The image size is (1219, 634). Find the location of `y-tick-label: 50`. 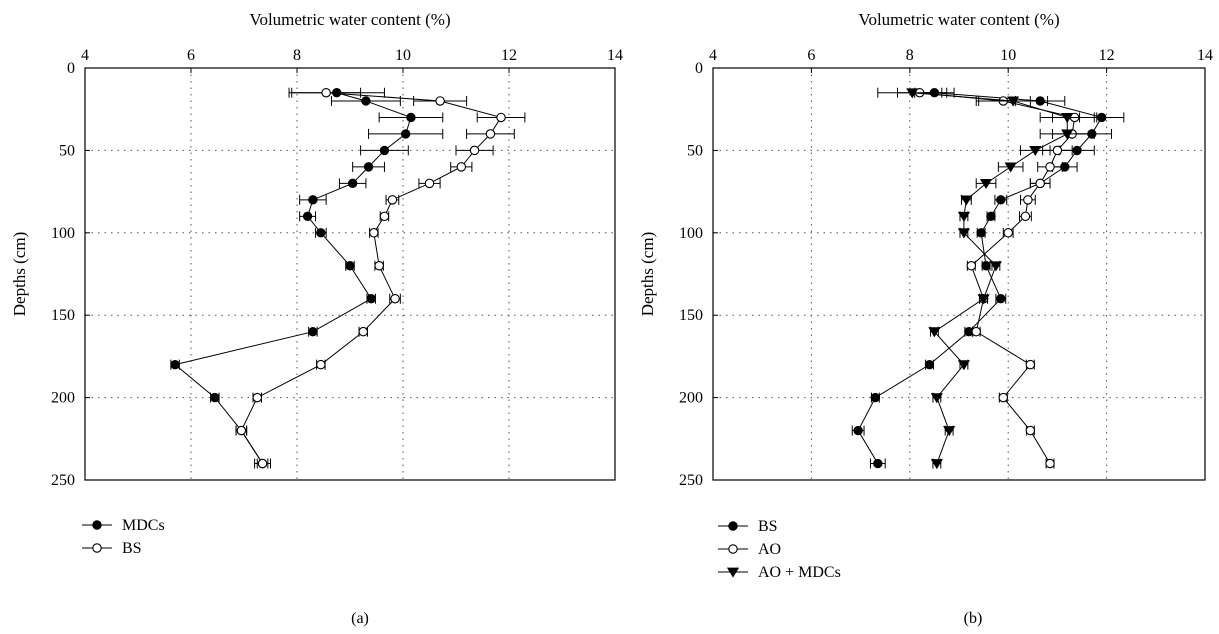

y-tick-label: 50 is located at coordinates (67, 150).